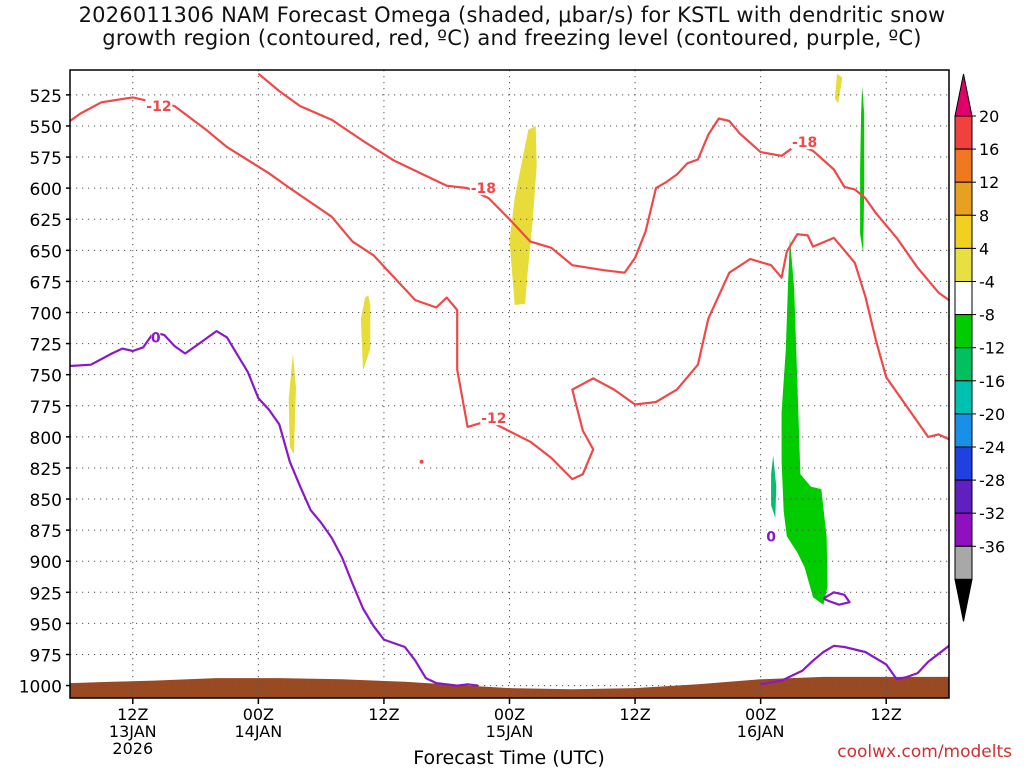 Image resolution: width=1024 pixels, height=768 pixels. I want to click on colorbar: 20 16 12 8 4 -4 -8 -12 -16 -20 -24 -28 -32 -36, so click(979, 347).